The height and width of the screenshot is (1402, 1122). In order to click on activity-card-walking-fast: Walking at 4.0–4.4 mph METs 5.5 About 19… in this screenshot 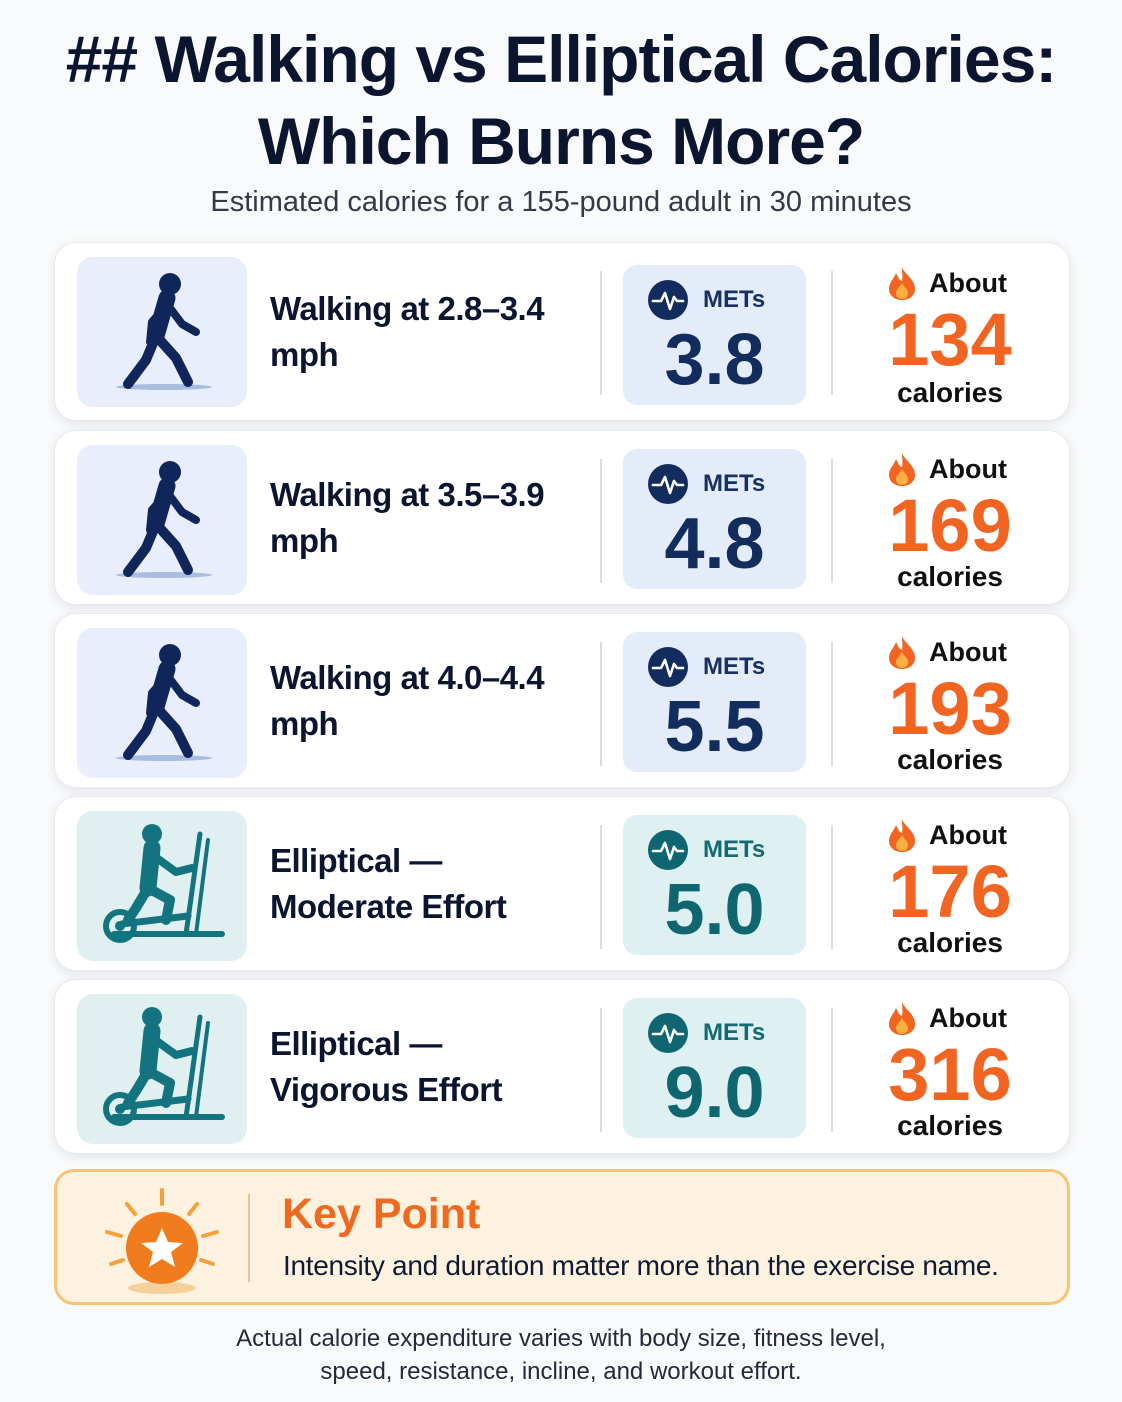, I will do `click(562, 700)`.